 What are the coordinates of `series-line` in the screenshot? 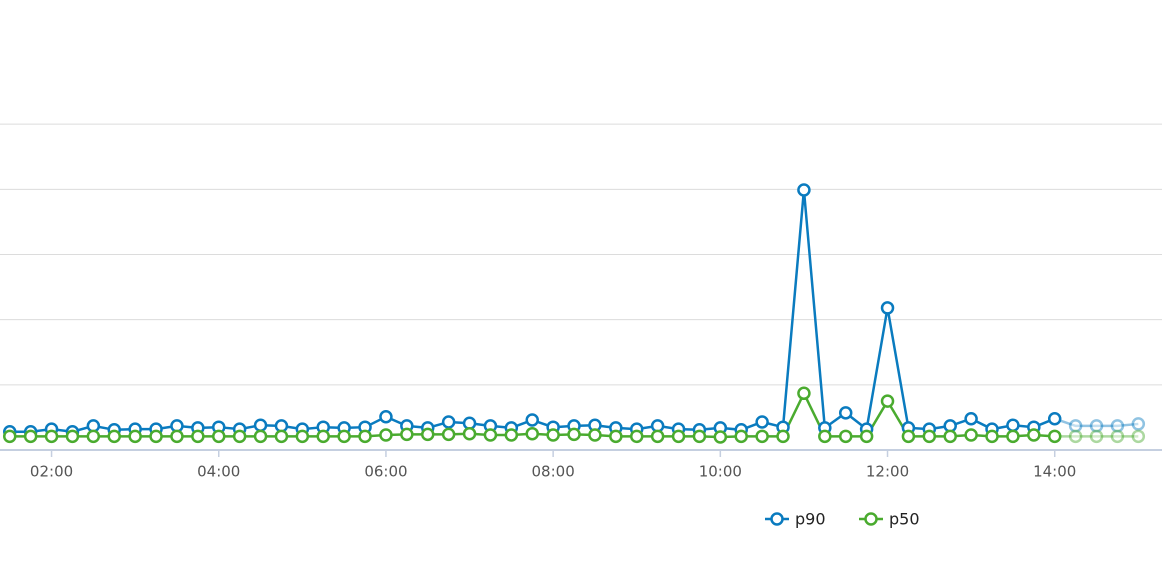 It's located at (1096, 422).